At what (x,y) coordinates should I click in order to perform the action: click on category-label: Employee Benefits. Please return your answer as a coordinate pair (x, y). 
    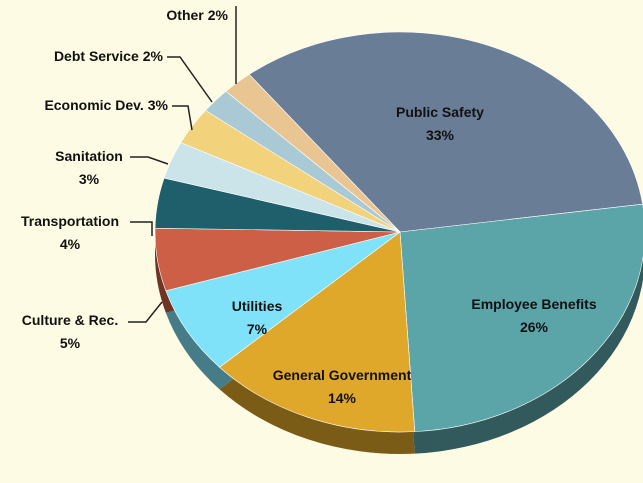
    Looking at the image, I should click on (533, 304).